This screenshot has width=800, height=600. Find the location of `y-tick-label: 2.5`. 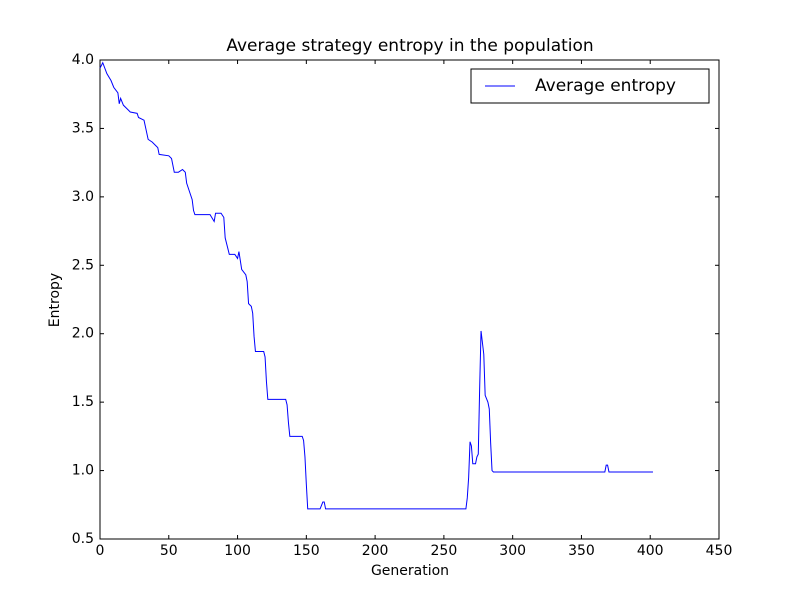

y-tick-label: 2.5 is located at coordinates (83, 265).